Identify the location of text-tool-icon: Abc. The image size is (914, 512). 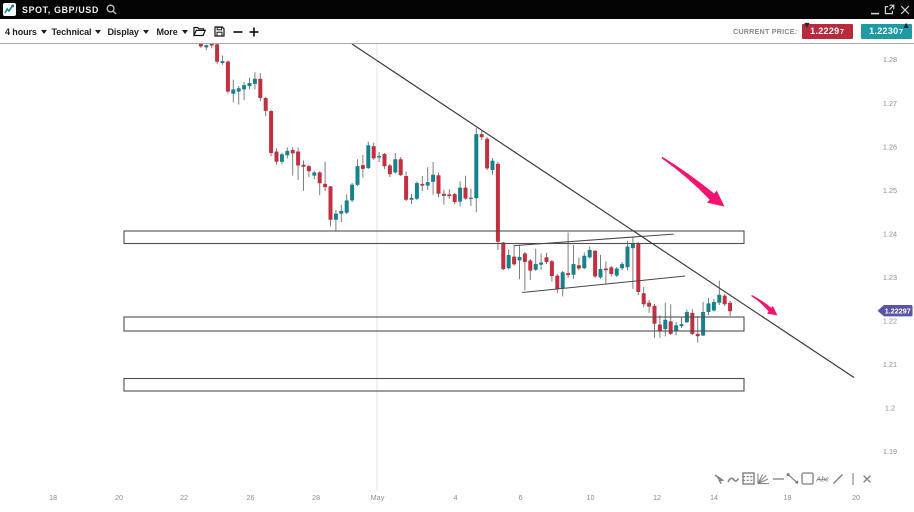
(822, 479).